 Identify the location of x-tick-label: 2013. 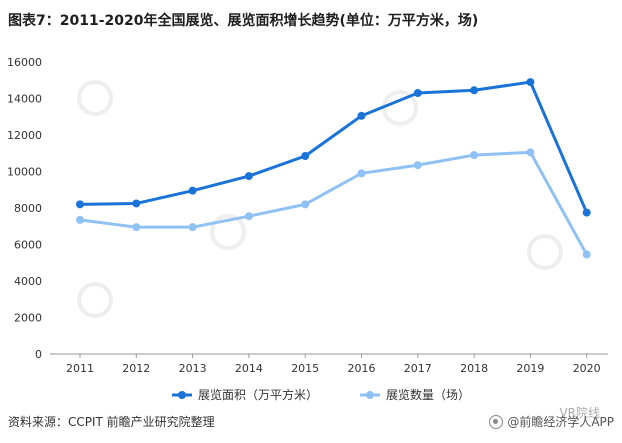
(193, 368).